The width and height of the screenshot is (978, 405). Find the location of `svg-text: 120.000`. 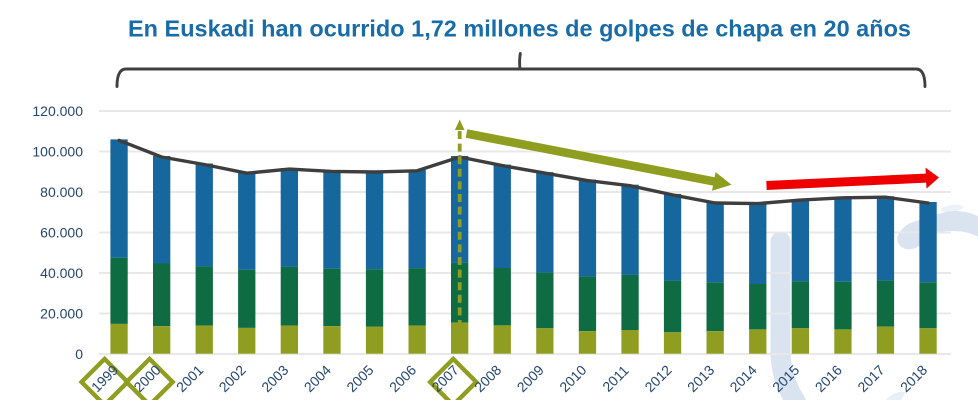

svg-text: 120.000 is located at coordinates (57, 111).